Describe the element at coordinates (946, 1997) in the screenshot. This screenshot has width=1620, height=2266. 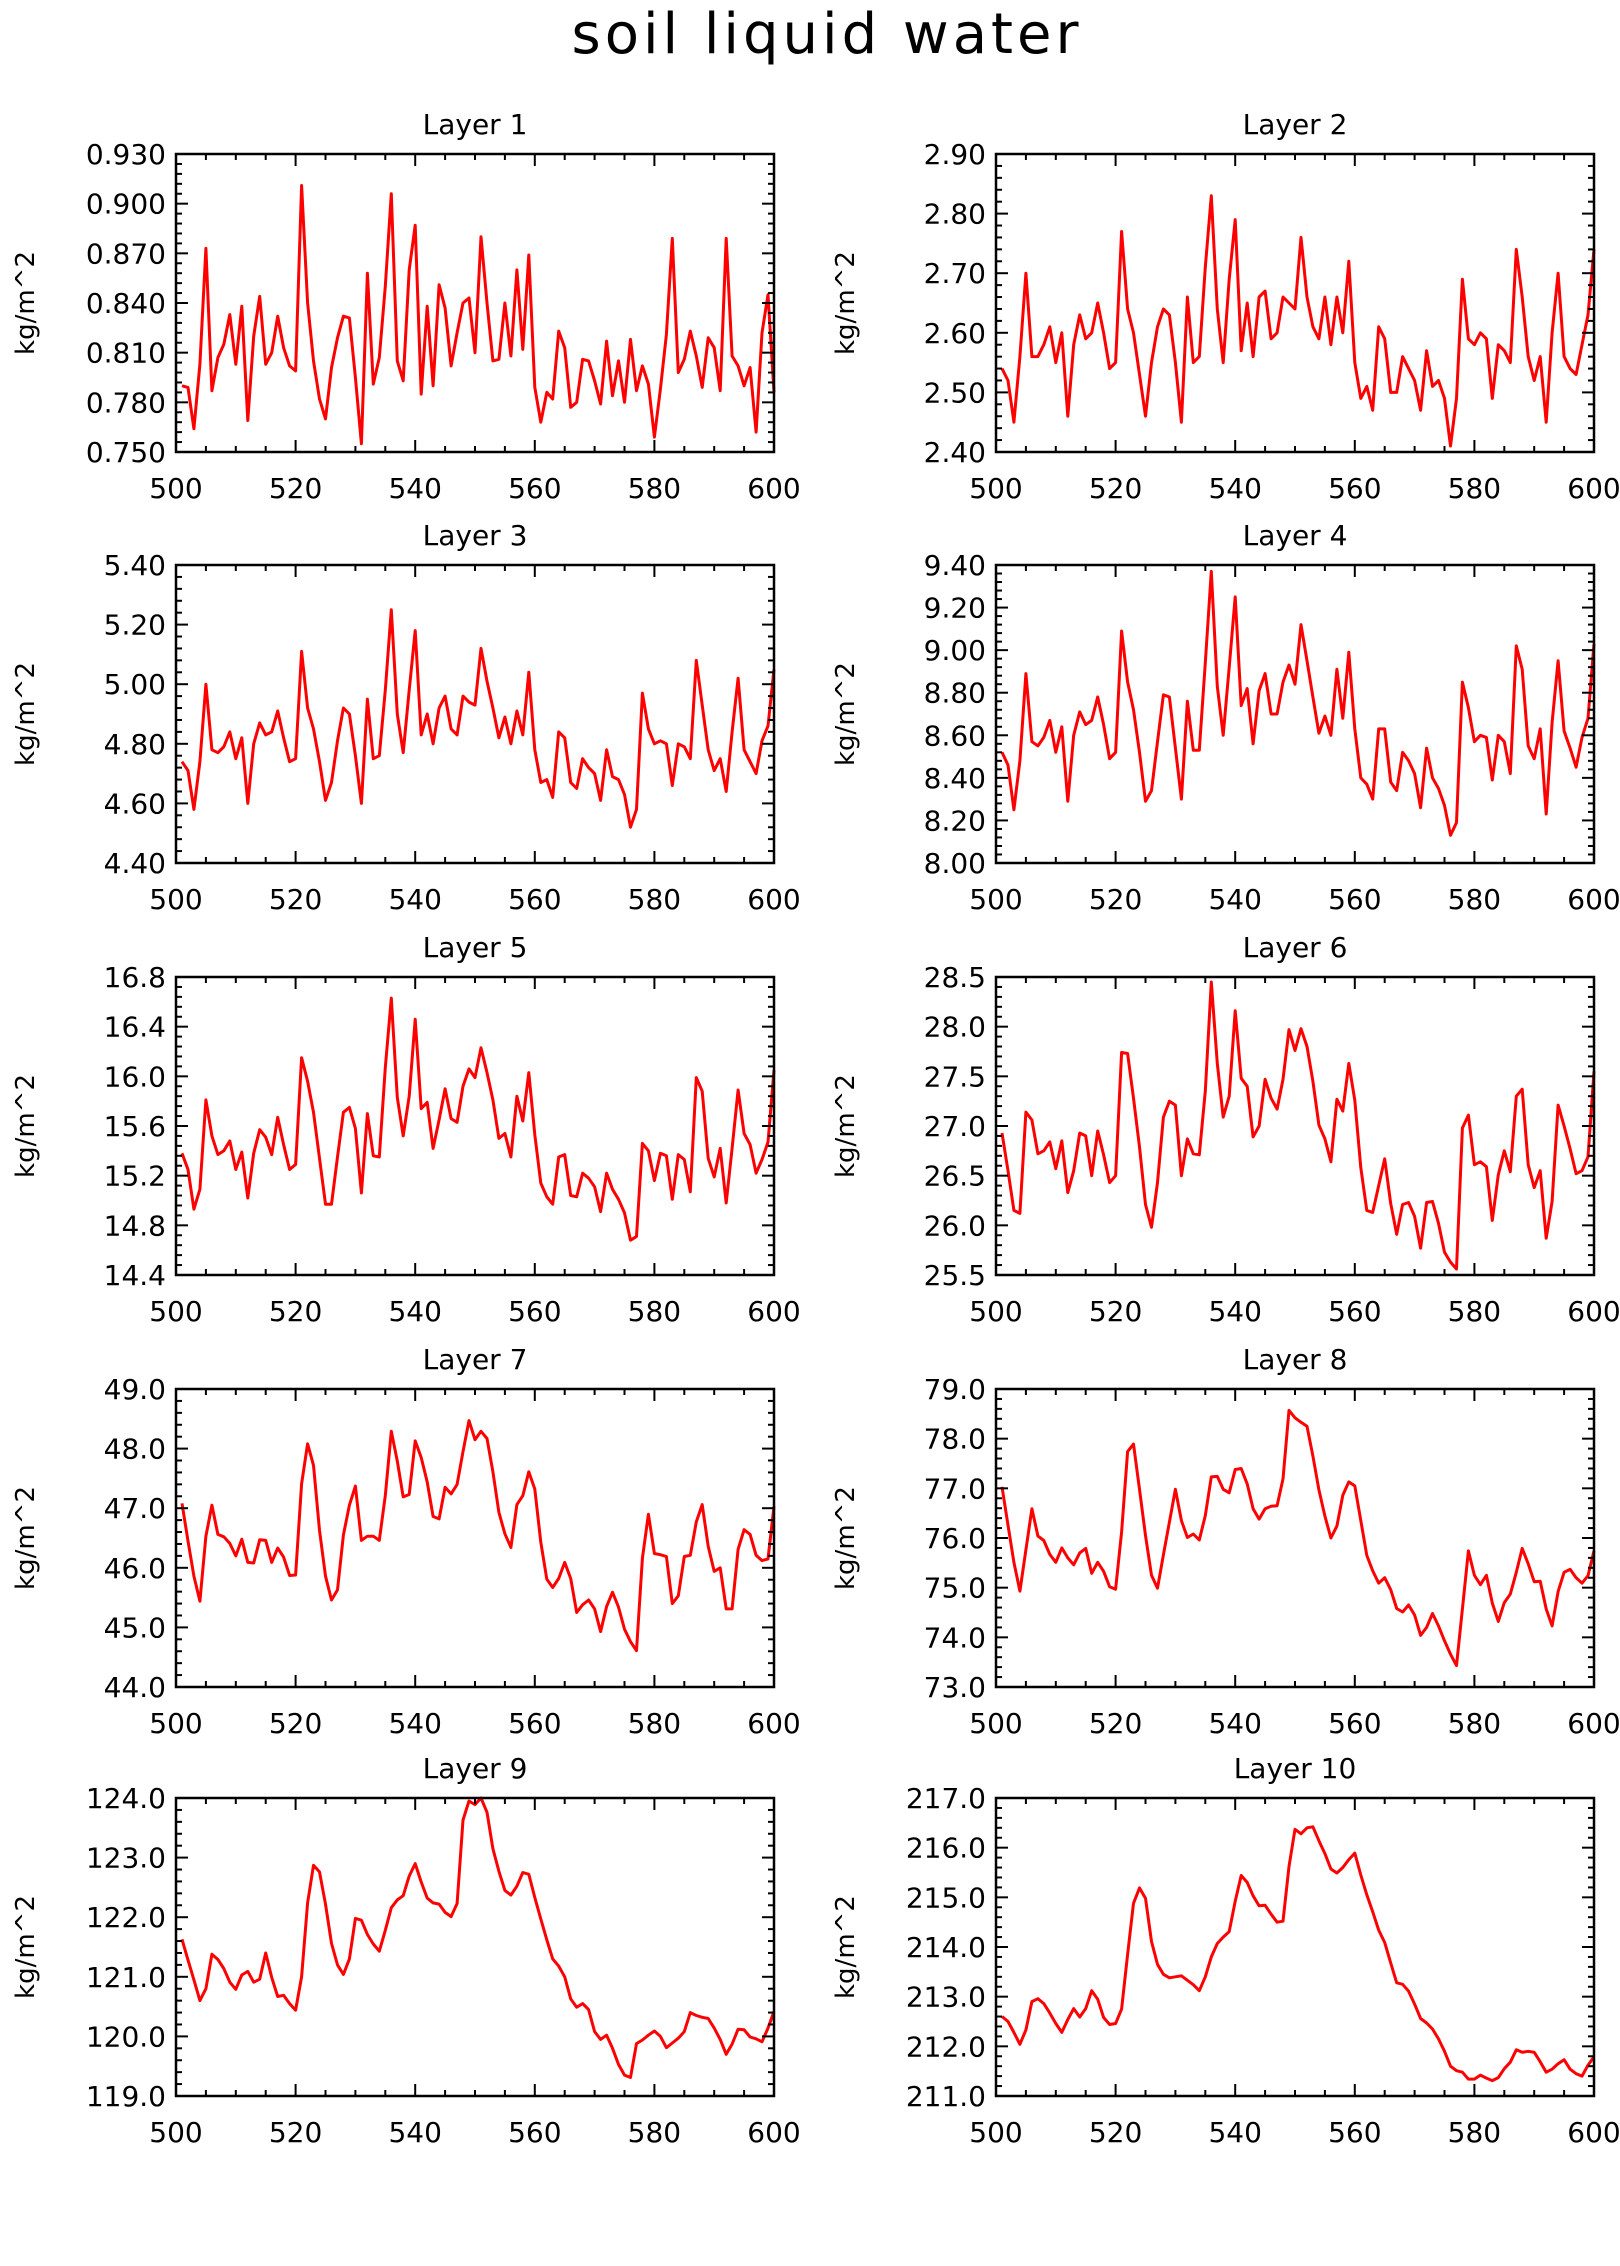
I see `y-tick-label: 213.0` at that location.